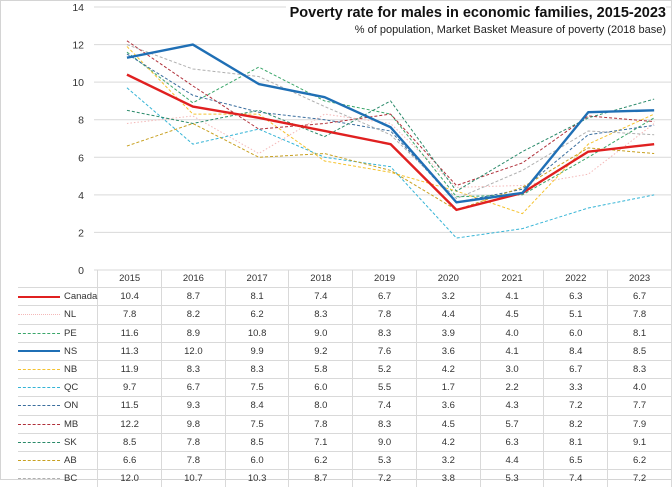 This screenshot has height=487, width=672. I want to click on x-tick-label: 2019, so click(384, 279).